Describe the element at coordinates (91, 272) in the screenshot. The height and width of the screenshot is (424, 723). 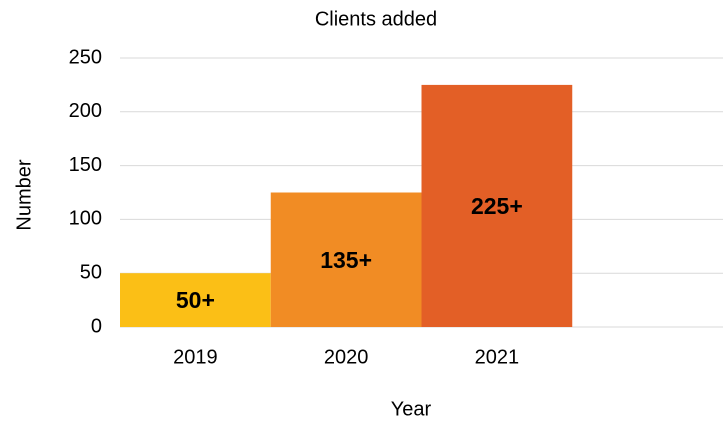
I see `y-tick-label: 50` at that location.